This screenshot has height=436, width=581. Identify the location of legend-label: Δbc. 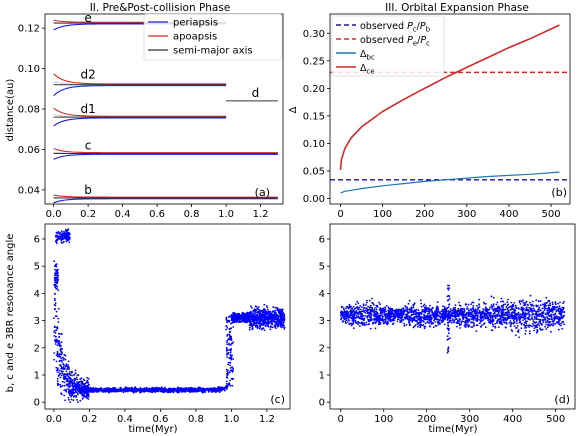
(367, 55).